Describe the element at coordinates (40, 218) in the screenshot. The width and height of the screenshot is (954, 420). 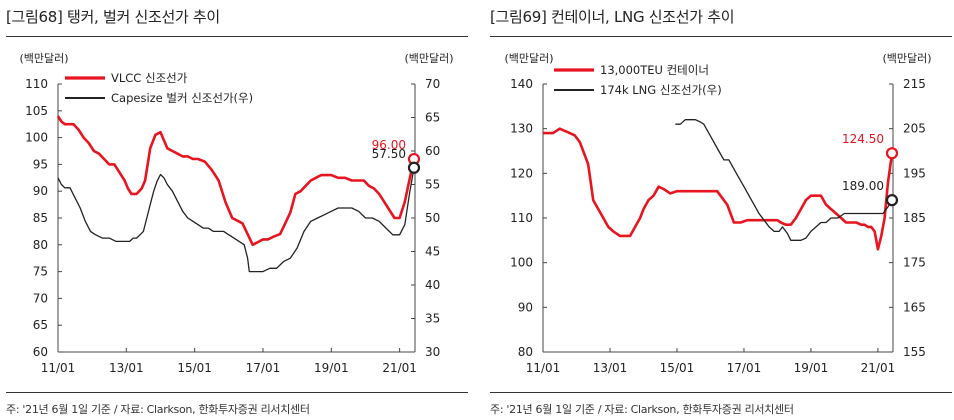
I see `y-tick-left-label: 85` at that location.